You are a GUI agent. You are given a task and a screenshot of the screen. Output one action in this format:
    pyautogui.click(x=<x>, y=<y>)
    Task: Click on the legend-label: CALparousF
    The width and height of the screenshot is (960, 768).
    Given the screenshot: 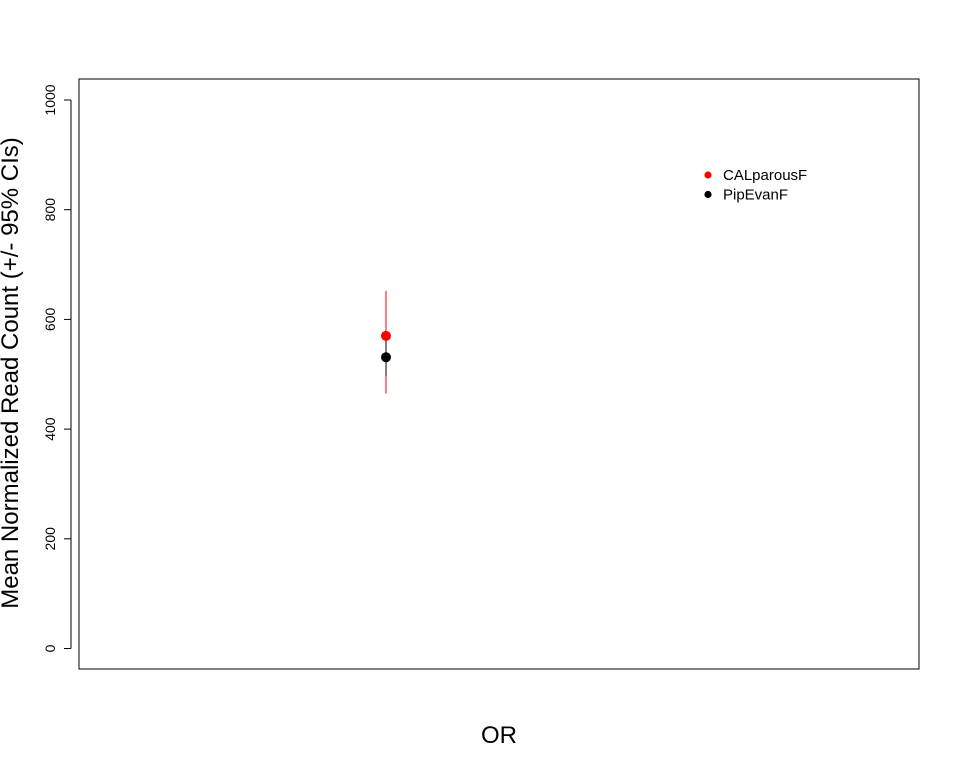 What is the action you would take?
    pyautogui.click(x=765, y=175)
    